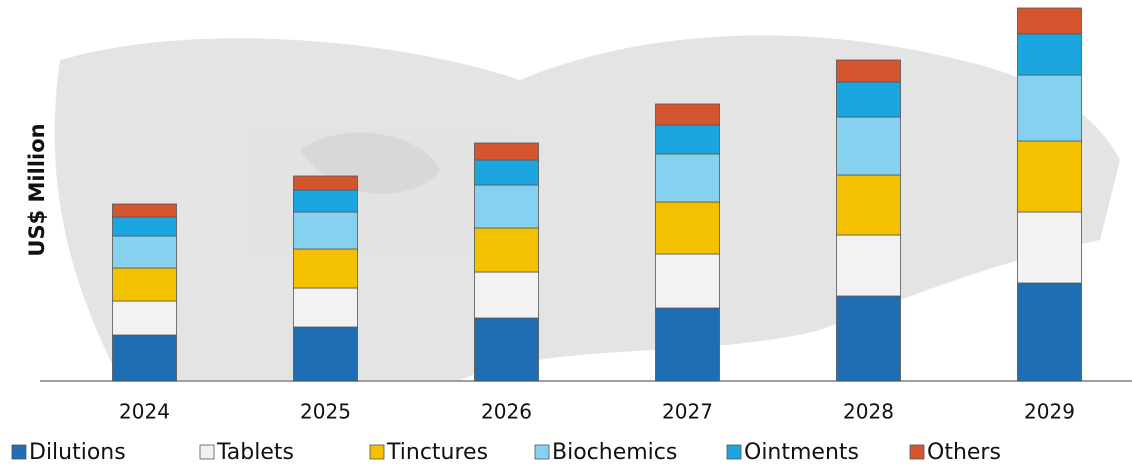 The width and height of the screenshot is (1132, 468). I want to click on legend-label: Biochemics, so click(614, 452).